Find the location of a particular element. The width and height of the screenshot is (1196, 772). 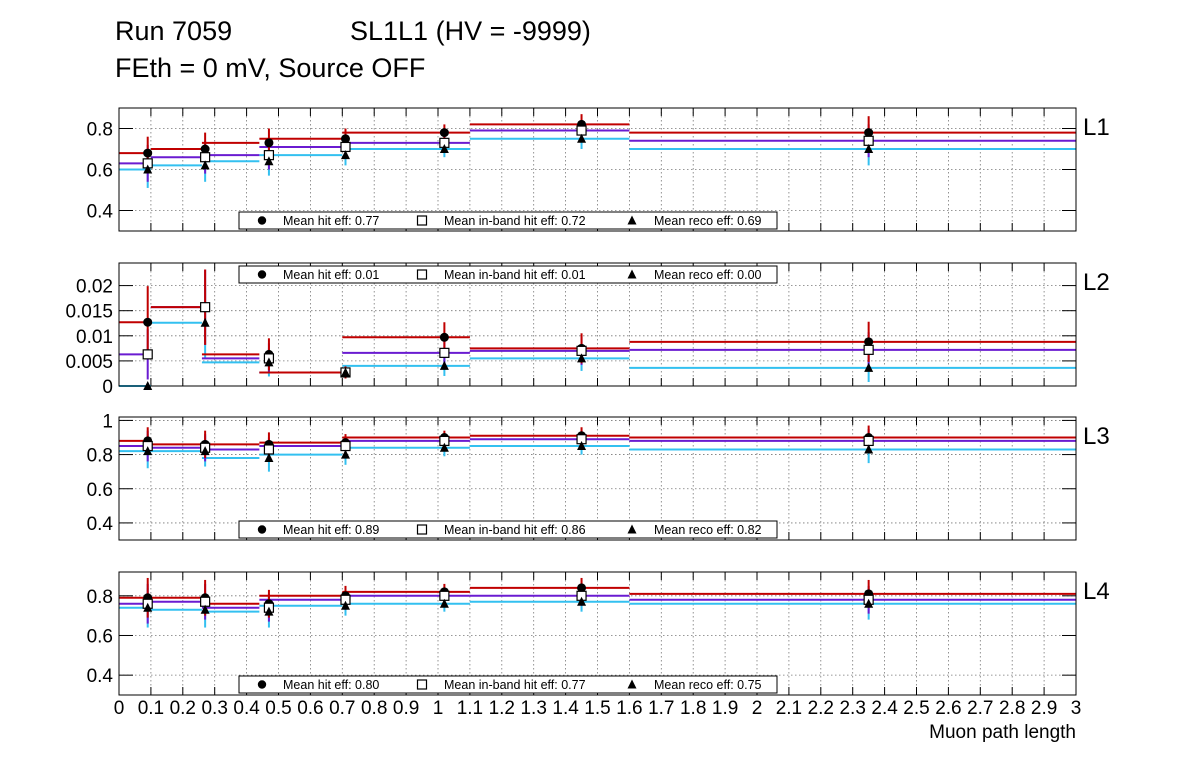

legend-entry: Mean in-band hit eff: 0.86 is located at coordinates (515, 530).